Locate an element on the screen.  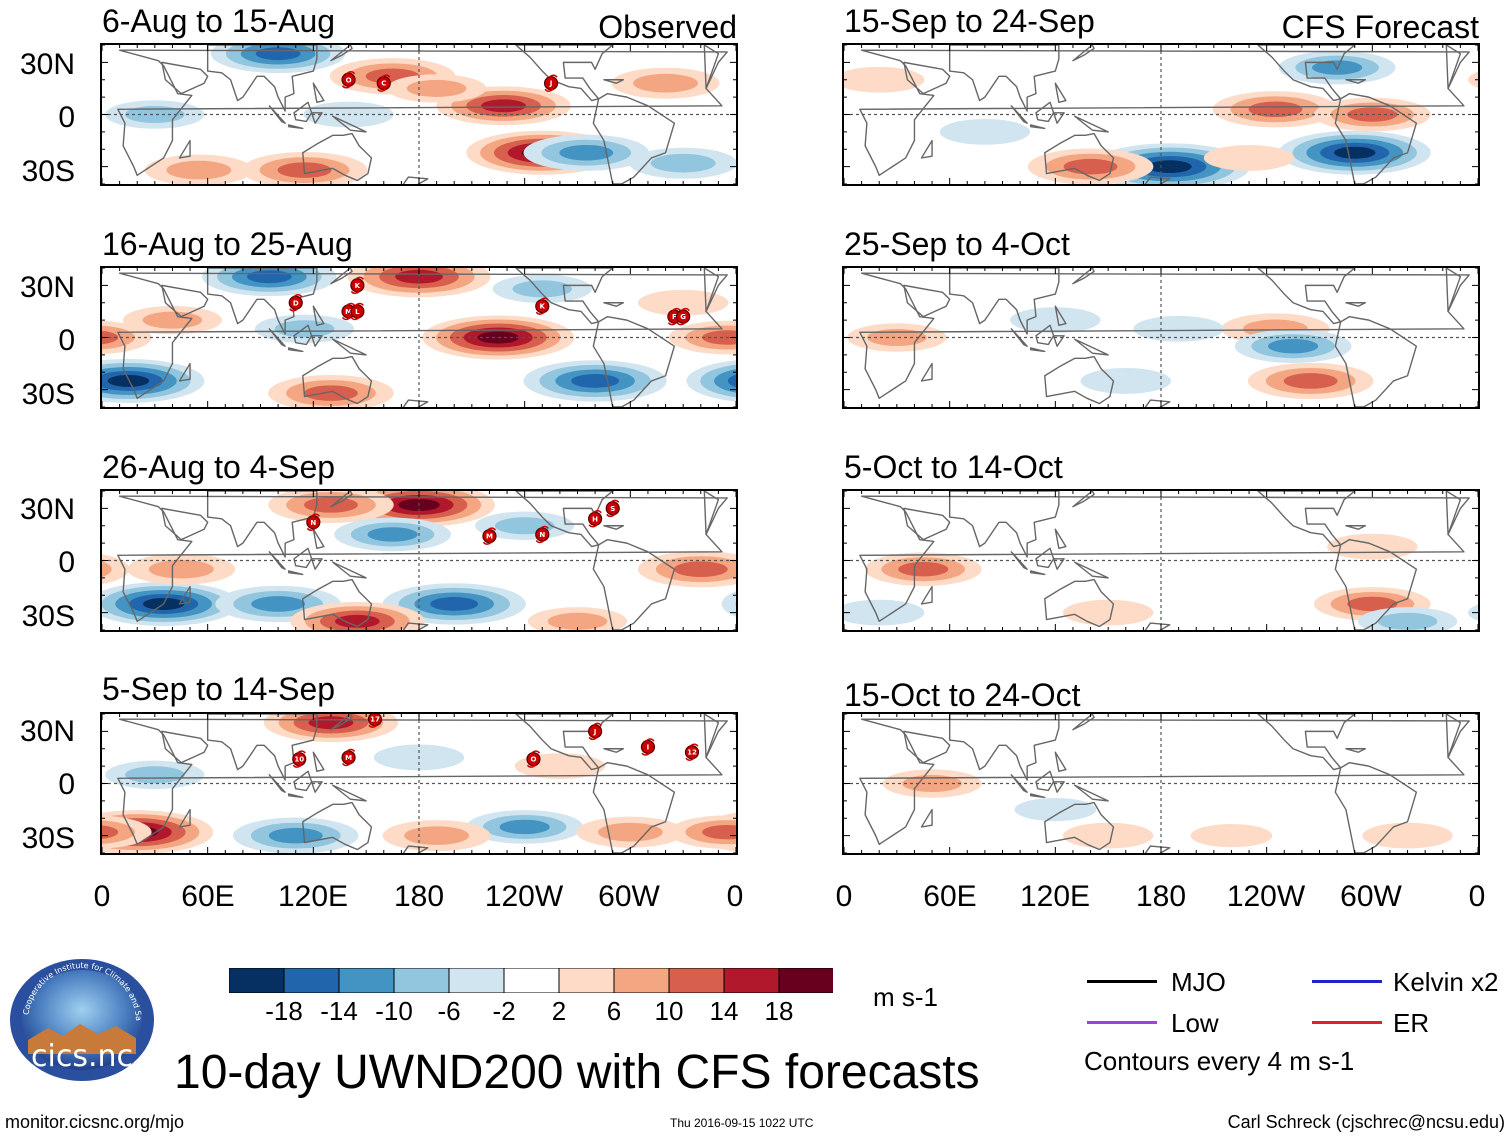
panel-title-6: 25-Sep to 4-Oct is located at coordinates (957, 244).